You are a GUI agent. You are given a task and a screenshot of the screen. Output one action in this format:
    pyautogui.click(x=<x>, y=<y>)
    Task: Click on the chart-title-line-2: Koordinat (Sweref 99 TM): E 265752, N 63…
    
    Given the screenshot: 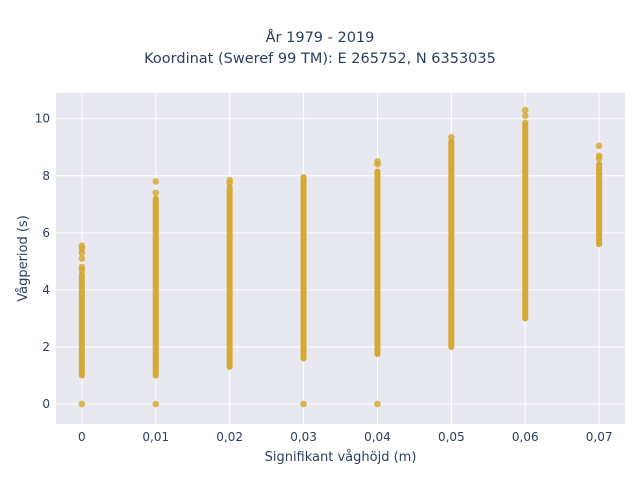 What is the action you would take?
    pyautogui.click(x=320, y=59)
    